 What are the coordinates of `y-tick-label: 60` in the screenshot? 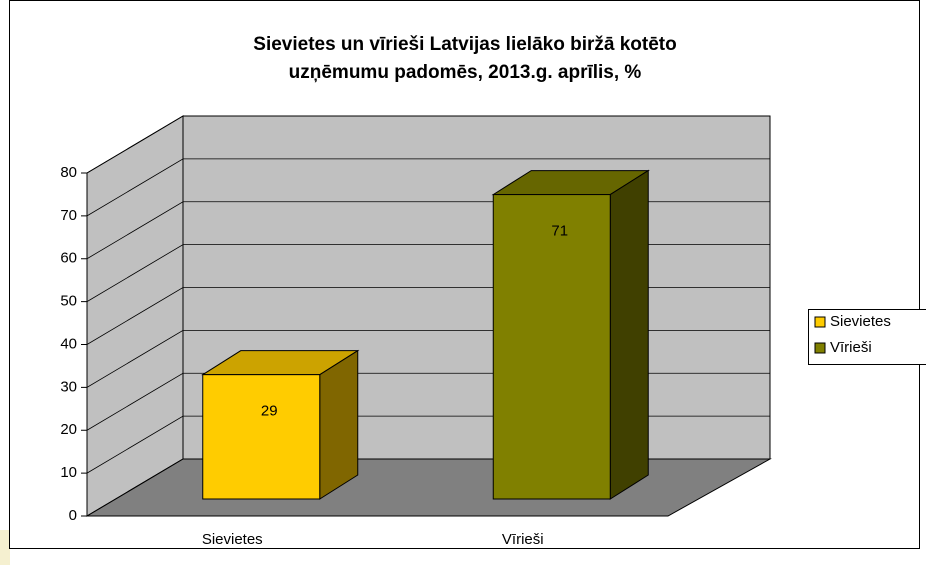 It's located at (68, 258).